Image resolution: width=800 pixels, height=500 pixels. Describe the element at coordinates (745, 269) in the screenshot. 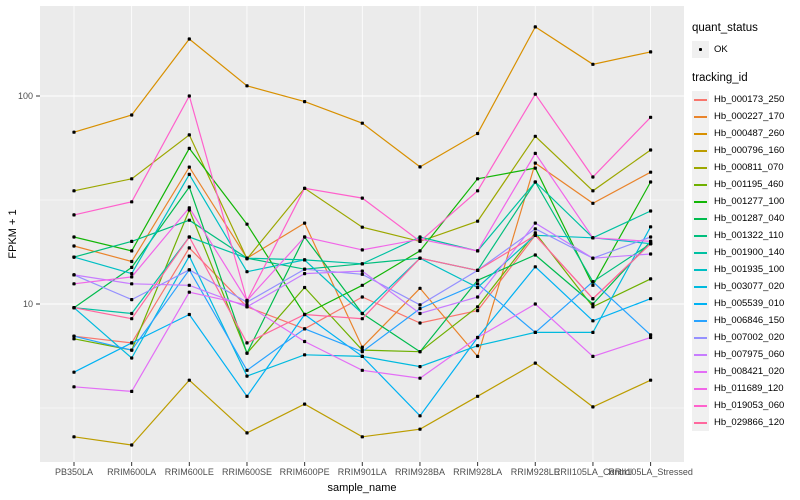

I see `legend-item-Hb_001935_100: Hb_001935_100` at that location.